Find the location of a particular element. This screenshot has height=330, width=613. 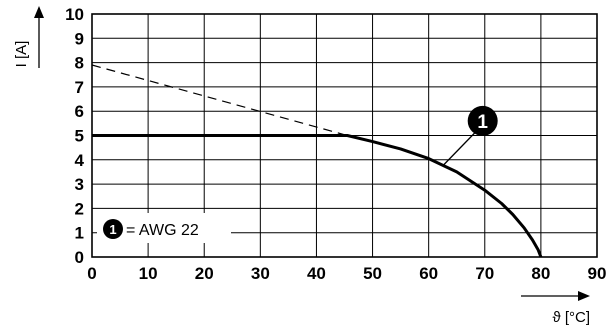

y-tick-label: 8 is located at coordinates (79, 63).